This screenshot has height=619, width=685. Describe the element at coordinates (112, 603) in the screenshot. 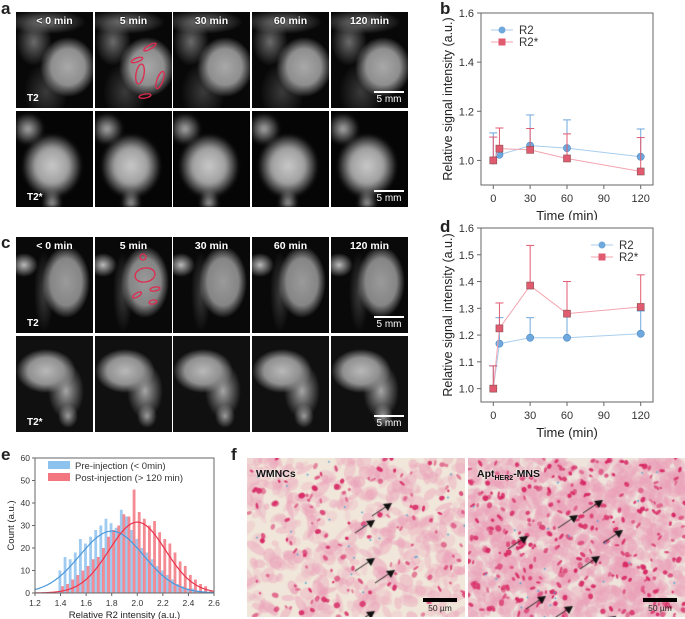

I see `x-tick-label: 1.8` at that location.